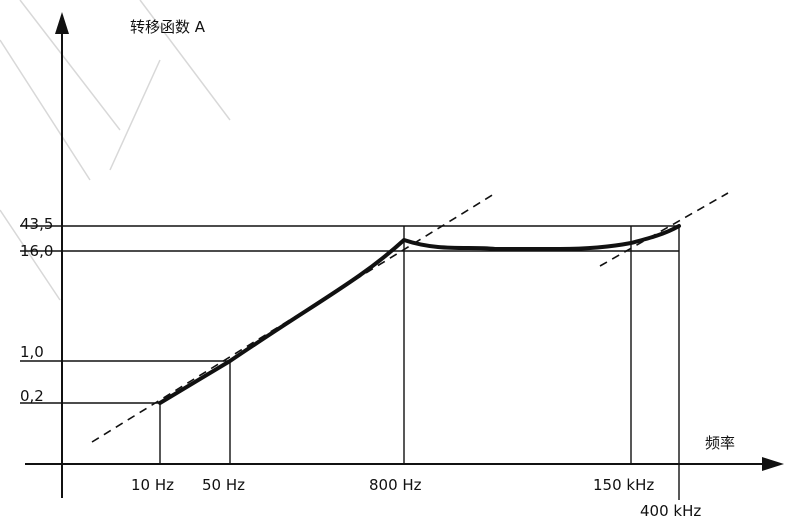  Describe the element at coordinates (720, 443) in the screenshot. I see `x-axis-title: 频率` at that location.